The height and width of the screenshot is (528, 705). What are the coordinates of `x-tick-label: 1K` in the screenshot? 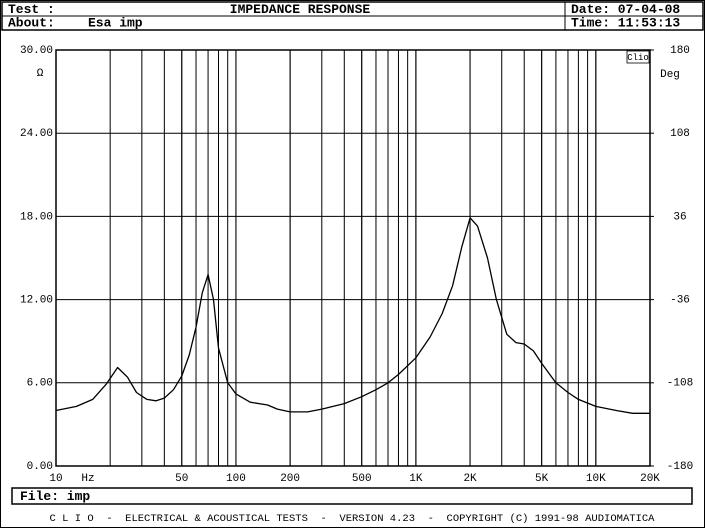 It's located at (416, 479).